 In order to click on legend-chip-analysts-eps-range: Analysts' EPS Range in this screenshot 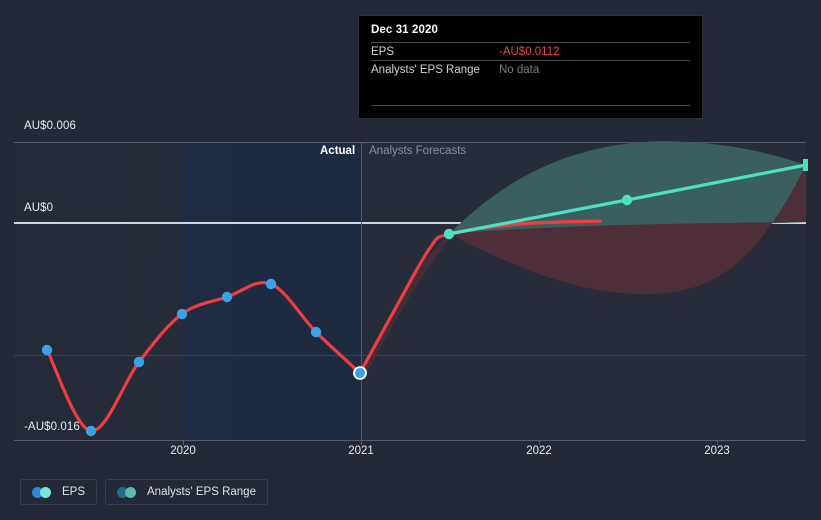, I will do `click(186, 492)`.